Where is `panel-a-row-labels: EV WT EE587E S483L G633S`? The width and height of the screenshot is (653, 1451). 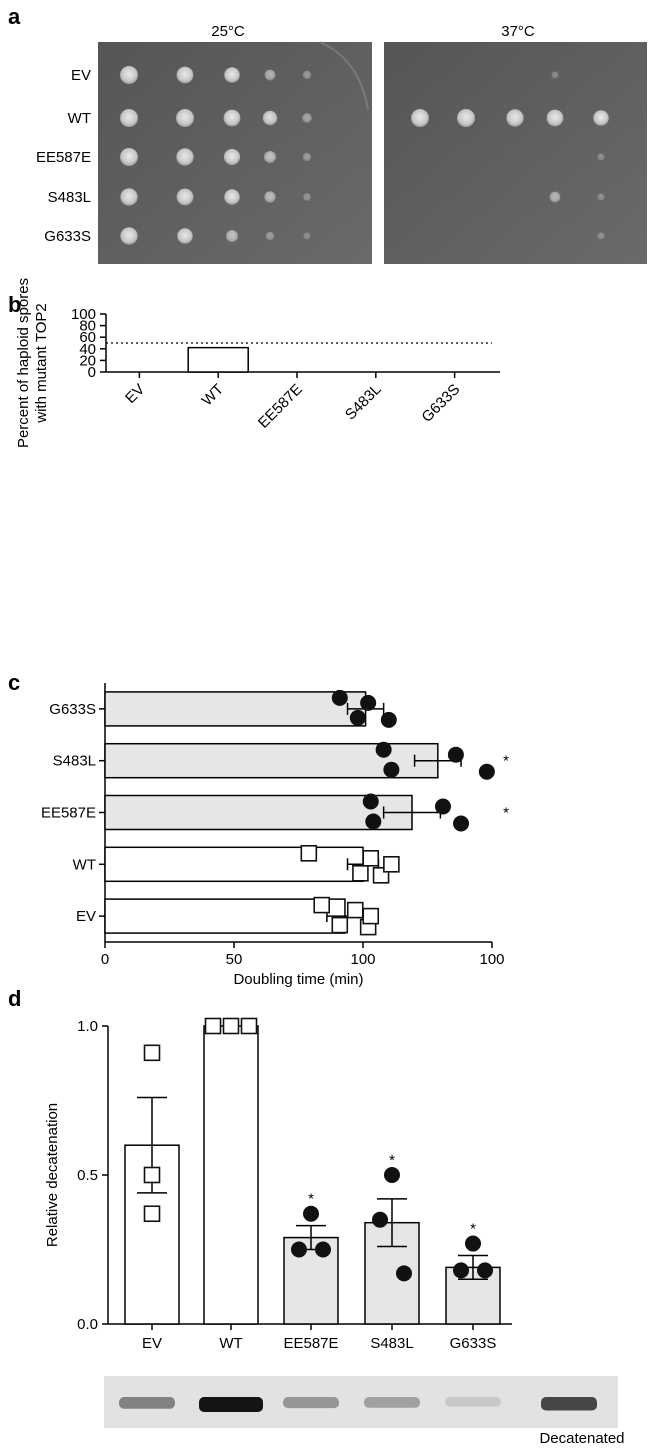
panel-a-row-labels: EV WT EE587E S483L G633S is located at coordinates (63, 156).